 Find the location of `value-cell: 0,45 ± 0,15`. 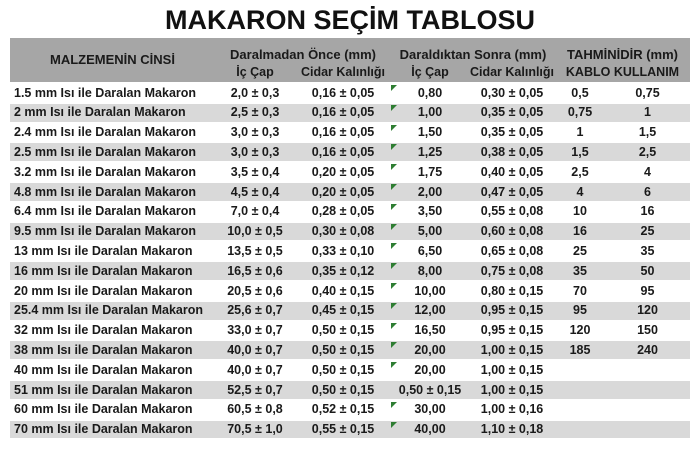

value-cell: 0,45 ± 0,15 is located at coordinates (343, 311).